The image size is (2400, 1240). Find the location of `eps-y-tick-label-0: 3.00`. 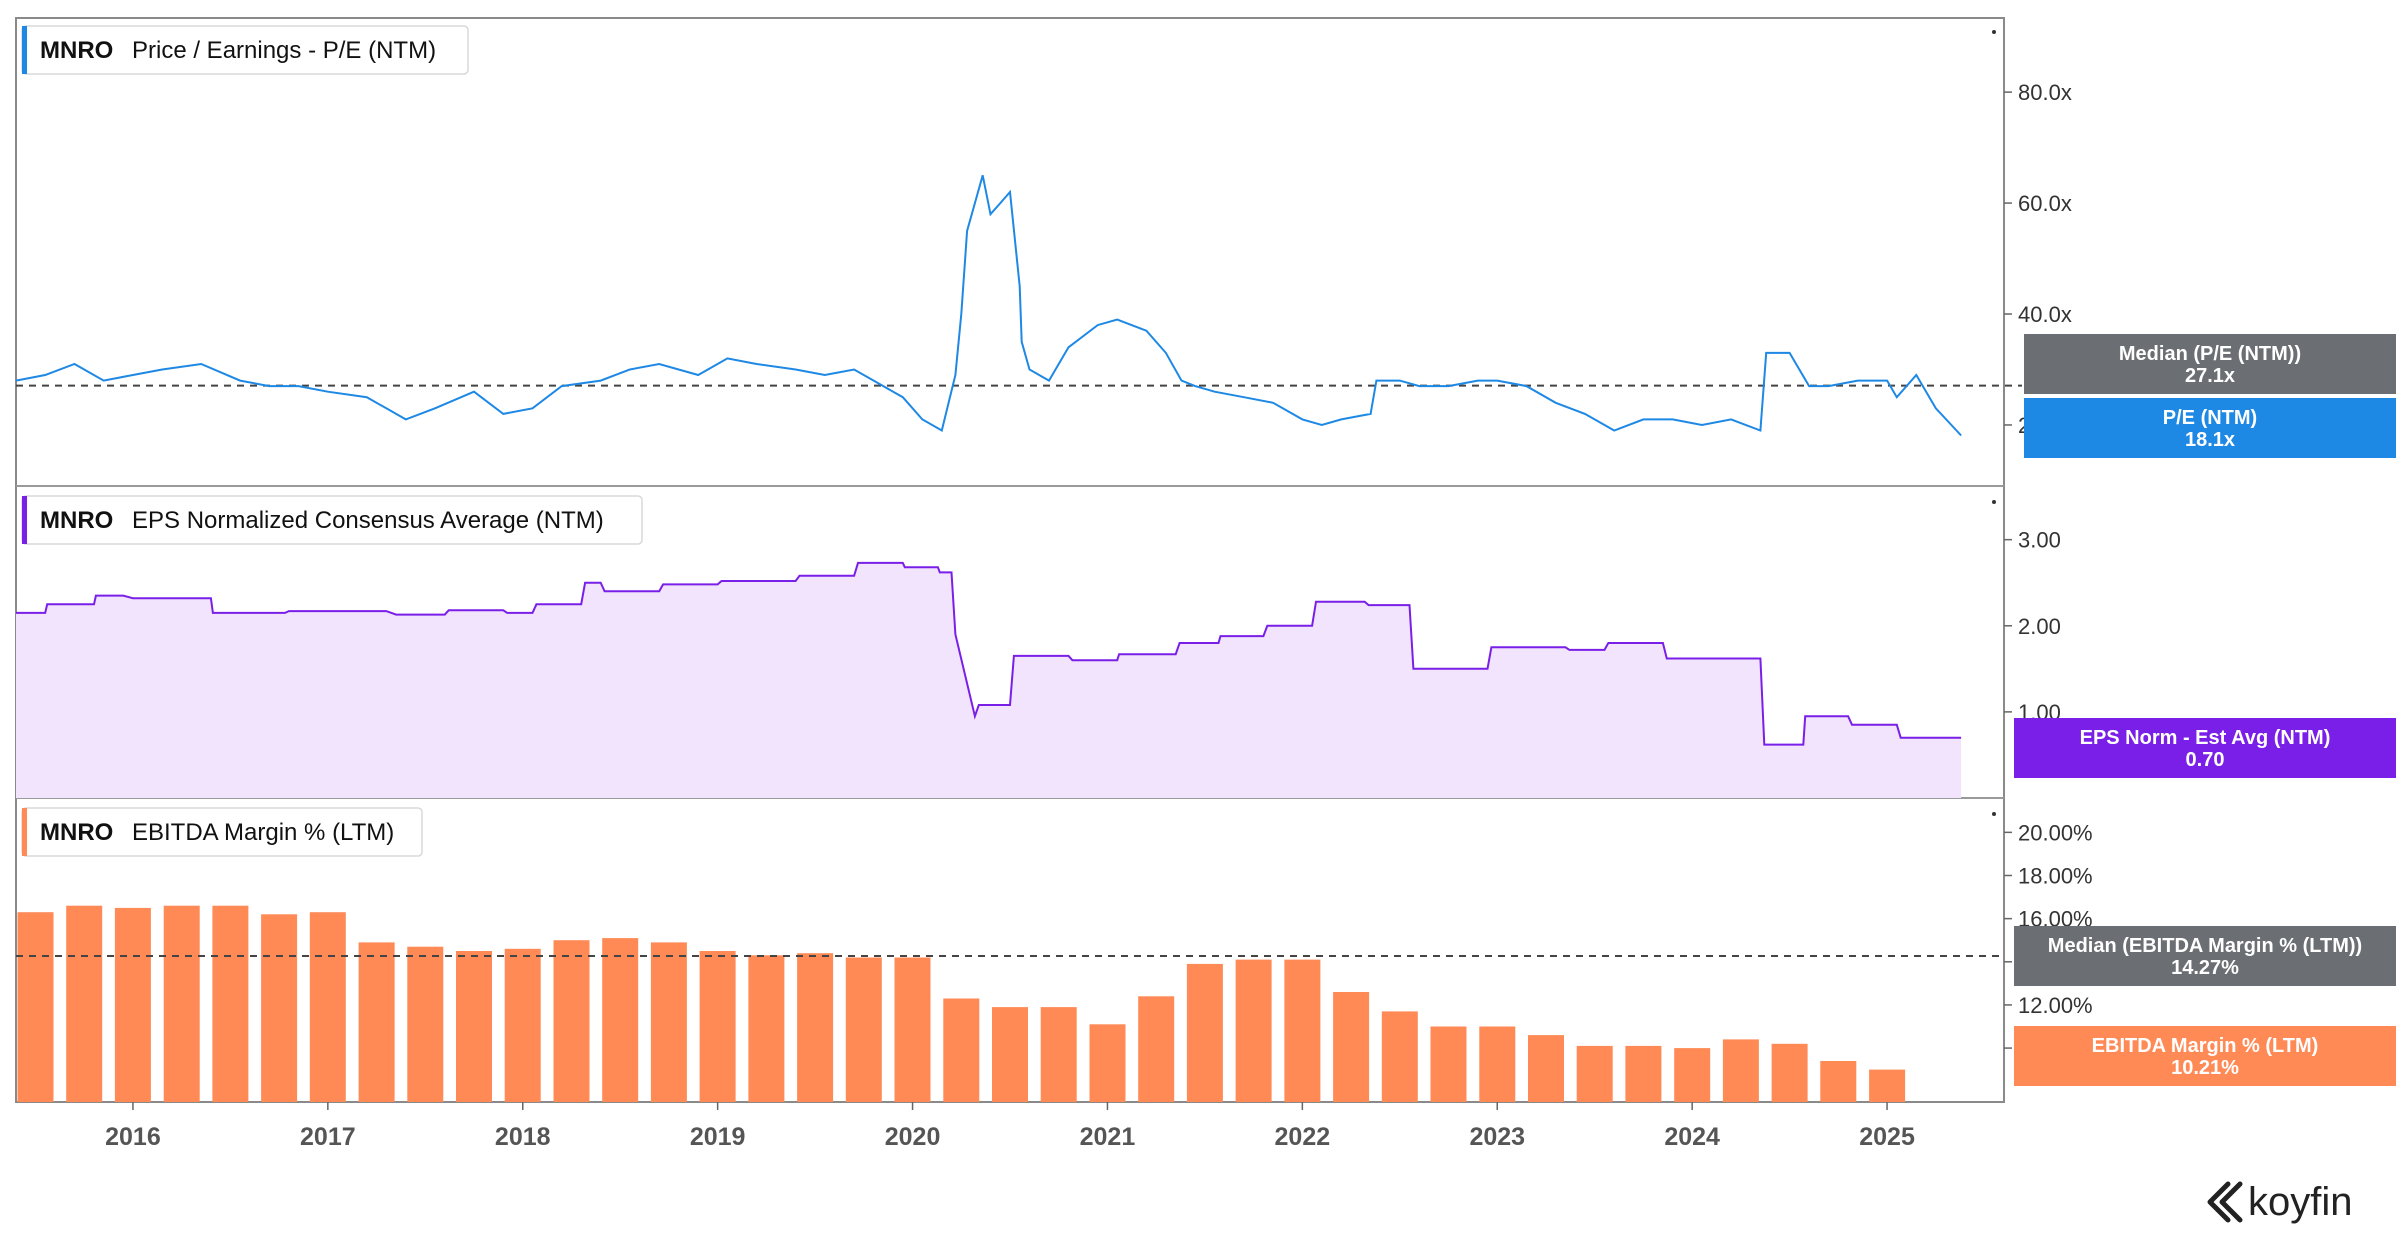

eps-y-tick-label-0: 3.00 is located at coordinates (2039, 540).